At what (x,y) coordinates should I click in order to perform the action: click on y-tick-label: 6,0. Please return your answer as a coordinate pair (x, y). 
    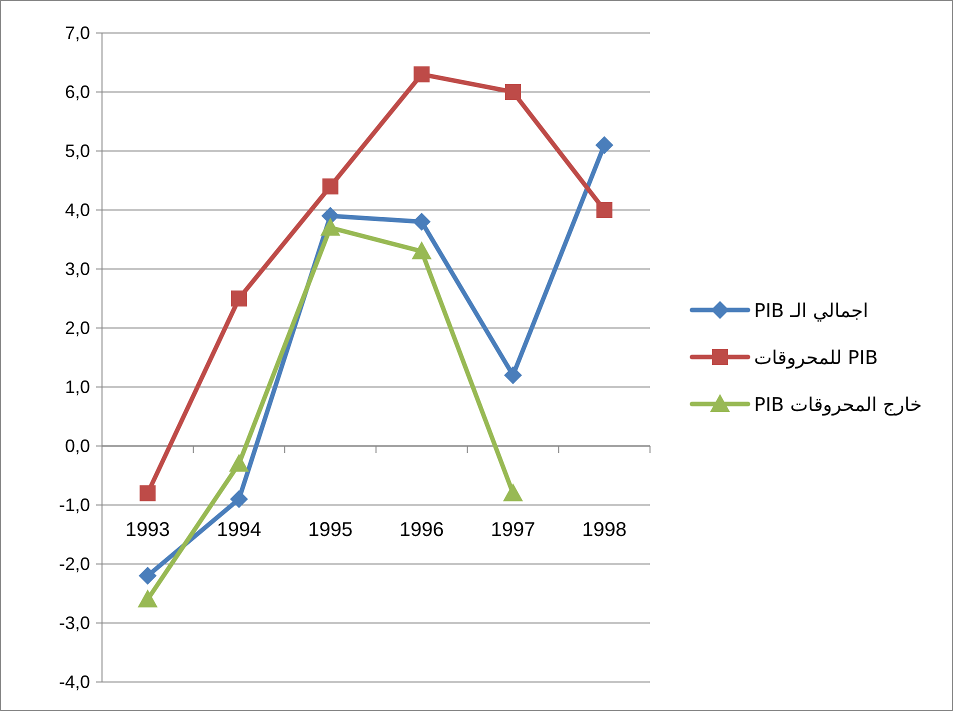
    Looking at the image, I should click on (77, 92).